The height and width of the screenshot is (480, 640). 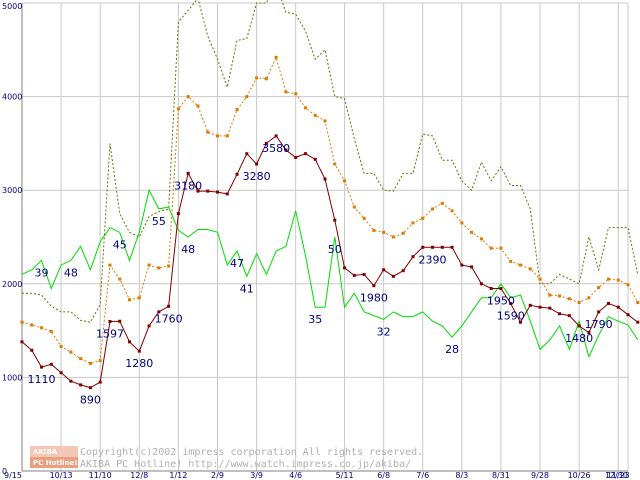 I want to click on x-tick-label: 9/28, so click(x=540, y=475).